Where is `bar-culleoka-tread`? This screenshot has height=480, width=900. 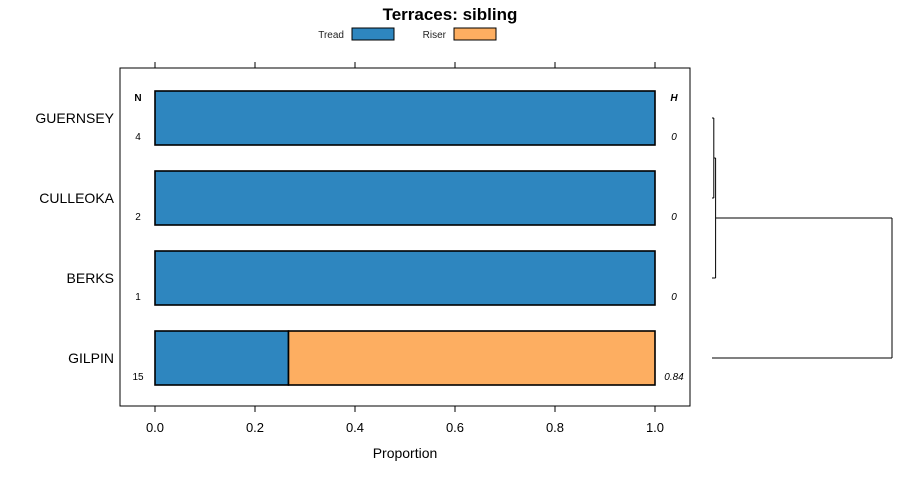 bar-culleoka-tread is located at coordinates (405, 198).